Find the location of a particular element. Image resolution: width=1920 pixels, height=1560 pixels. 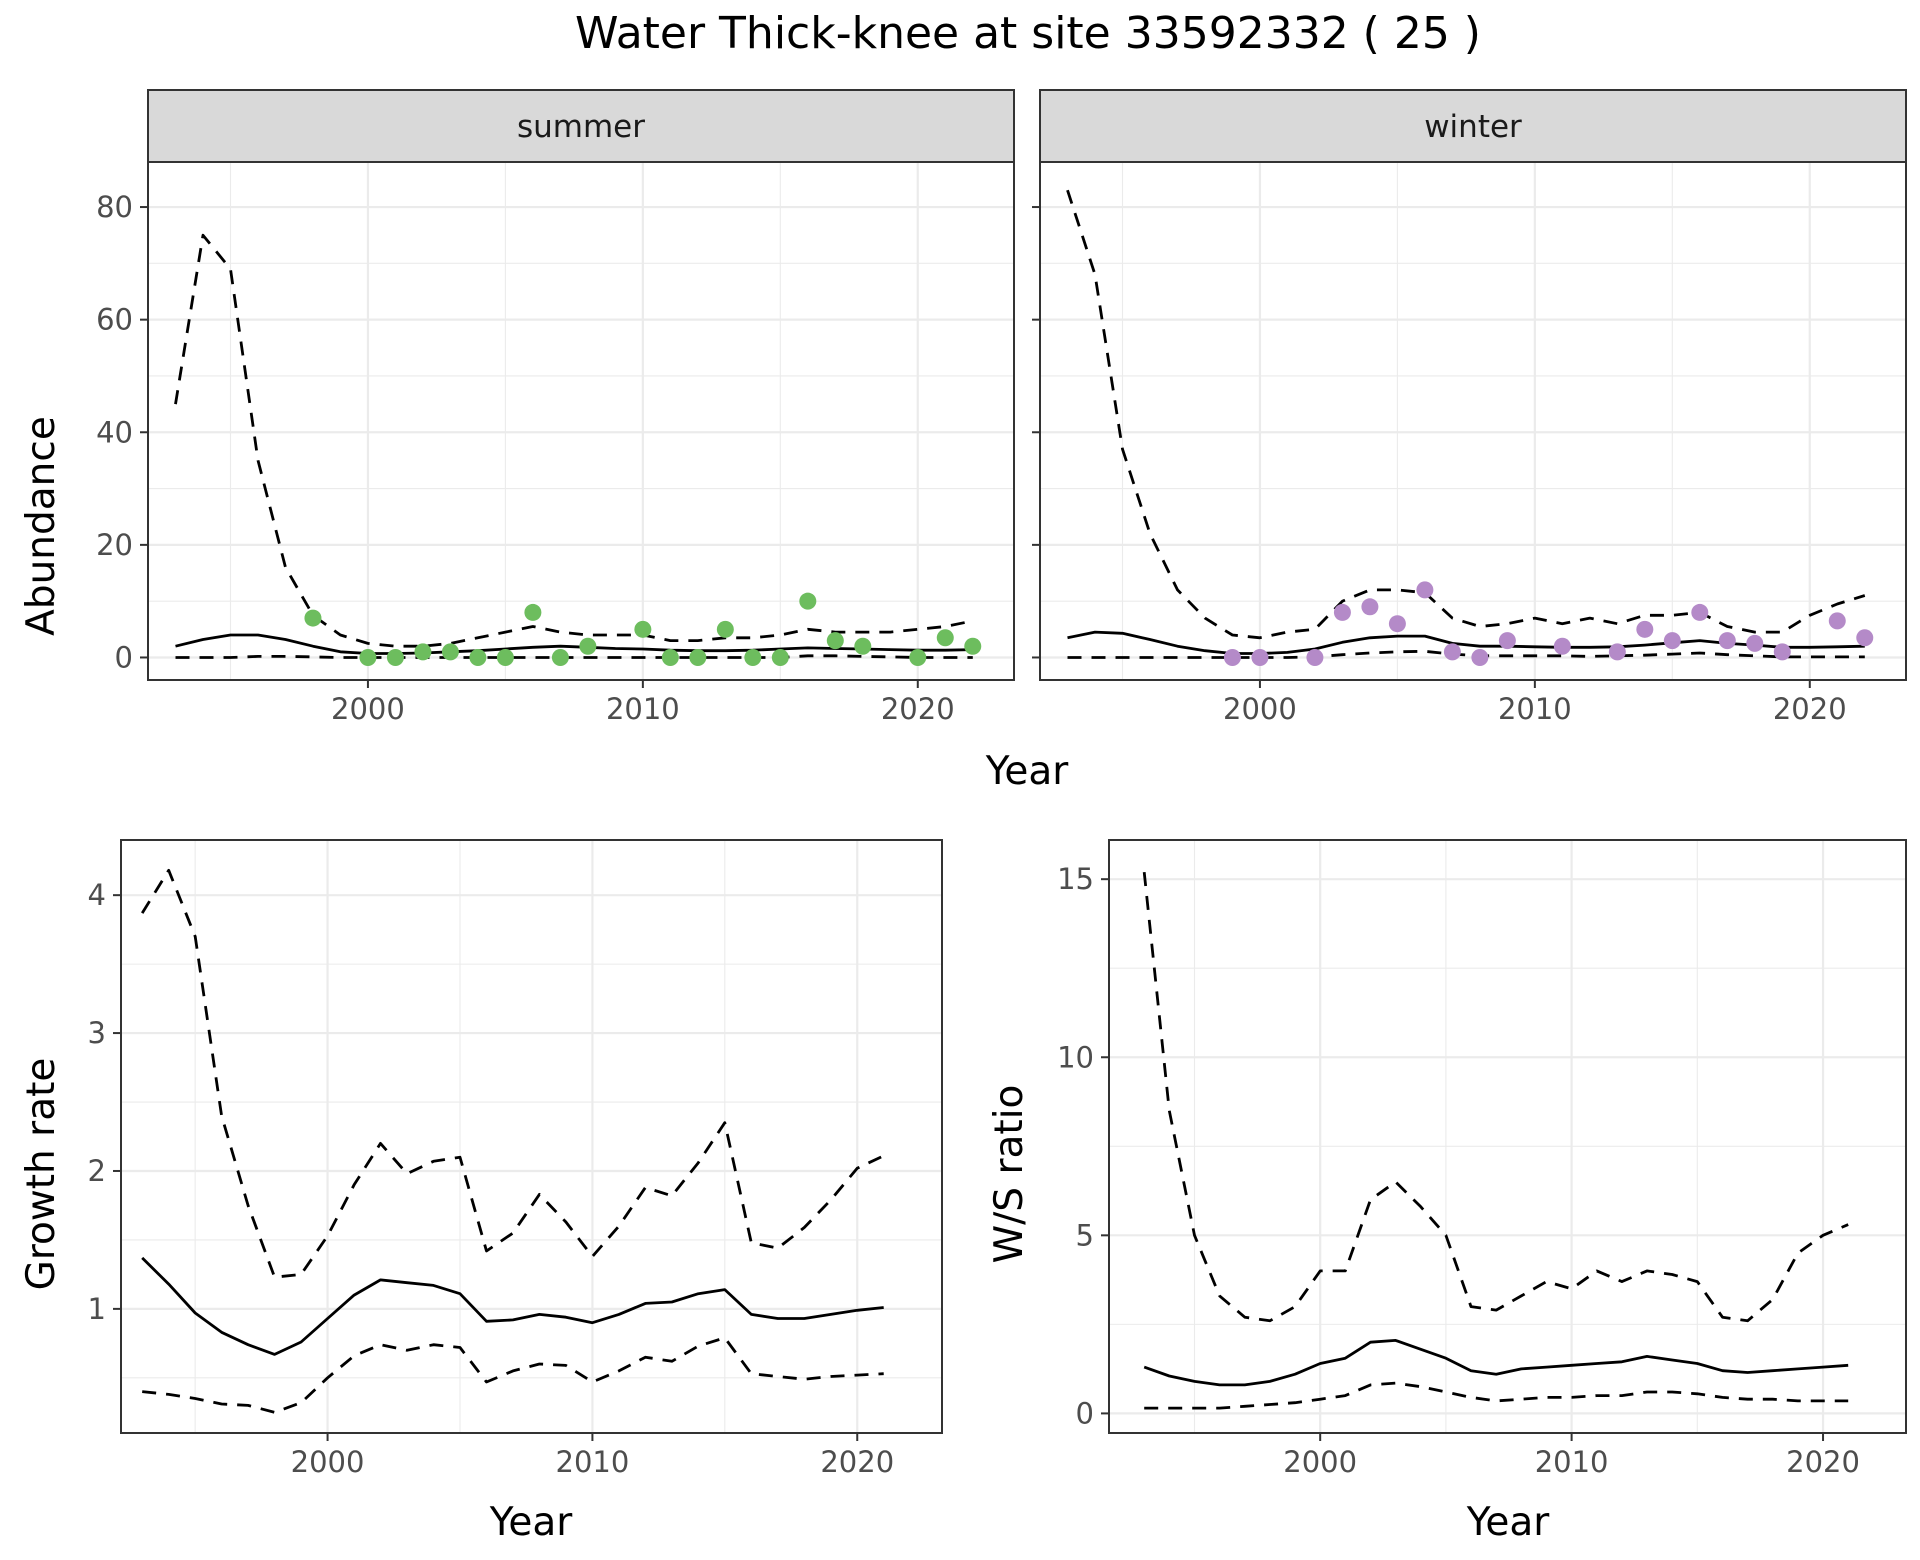

y-tick-label: 10 is located at coordinates (1075, 1057).